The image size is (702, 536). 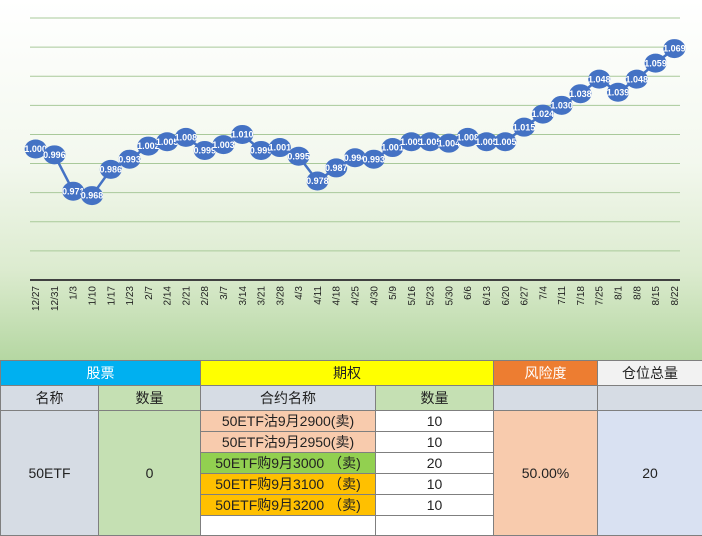 What do you see at coordinates (545, 398) in the screenshot?
I see `subheader-risk-blank` at bounding box center [545, 398].